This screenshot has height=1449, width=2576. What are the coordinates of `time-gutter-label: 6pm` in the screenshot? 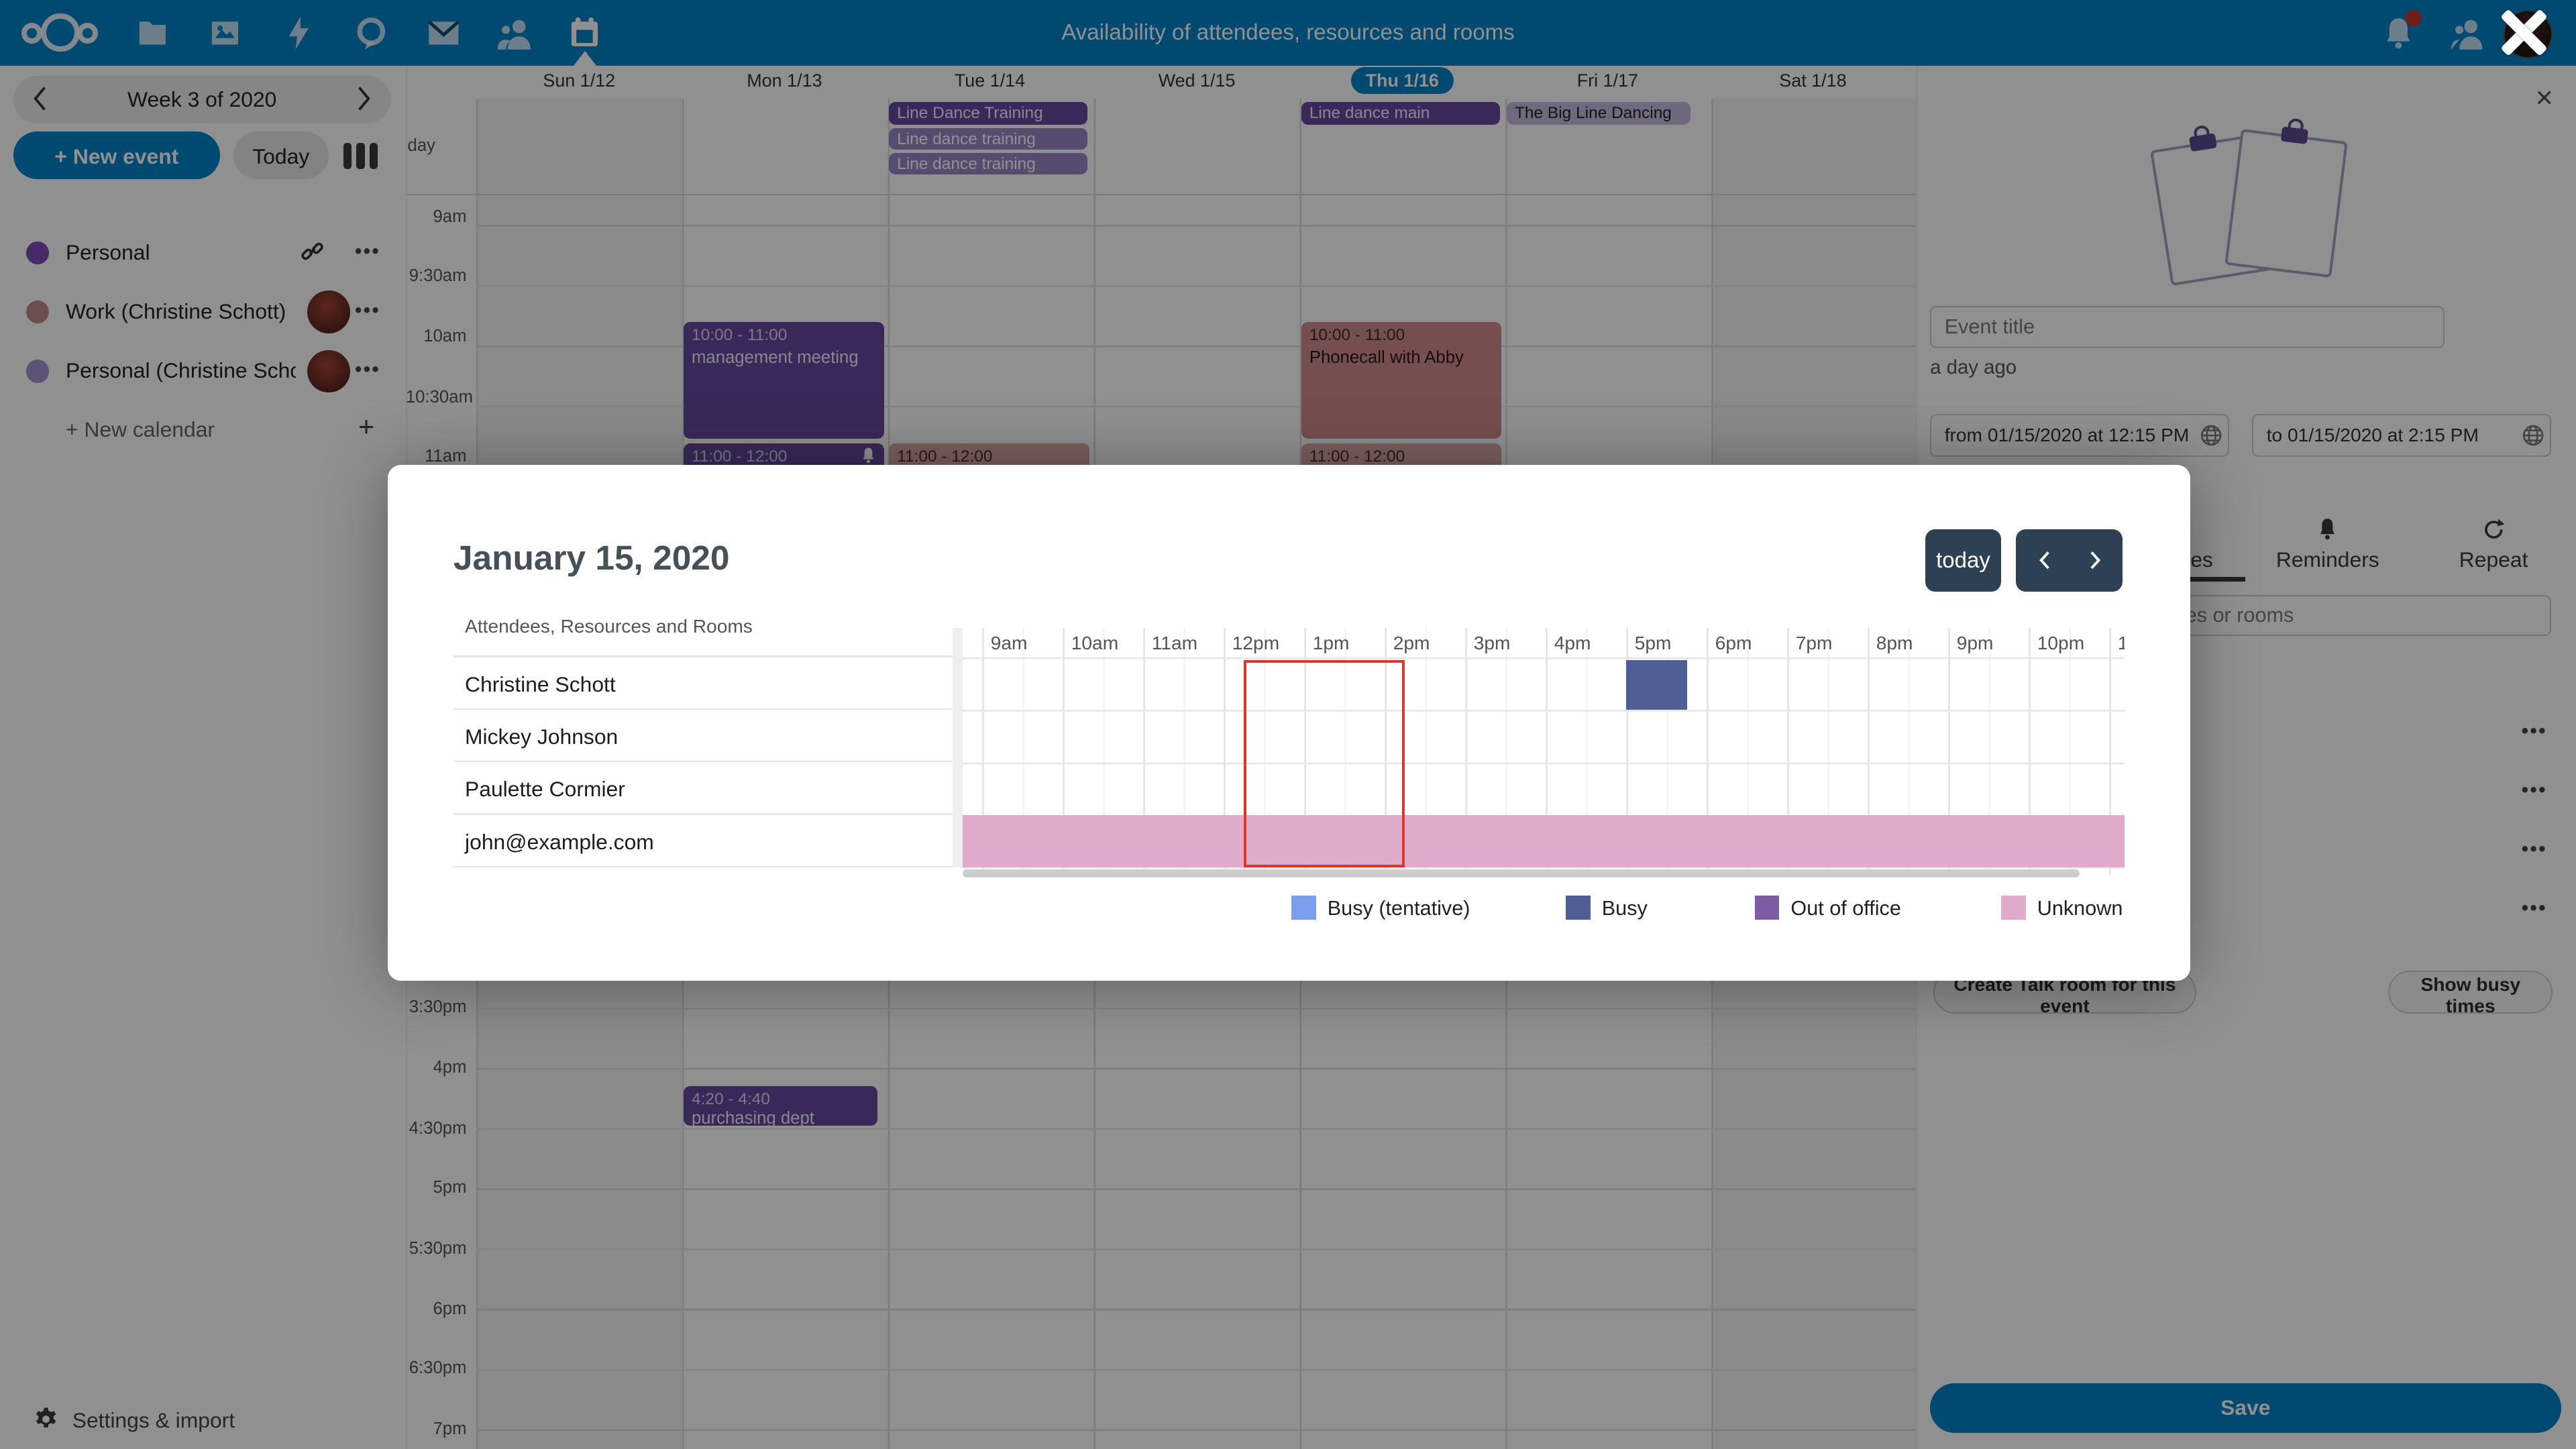 It's located at (450, 1309).